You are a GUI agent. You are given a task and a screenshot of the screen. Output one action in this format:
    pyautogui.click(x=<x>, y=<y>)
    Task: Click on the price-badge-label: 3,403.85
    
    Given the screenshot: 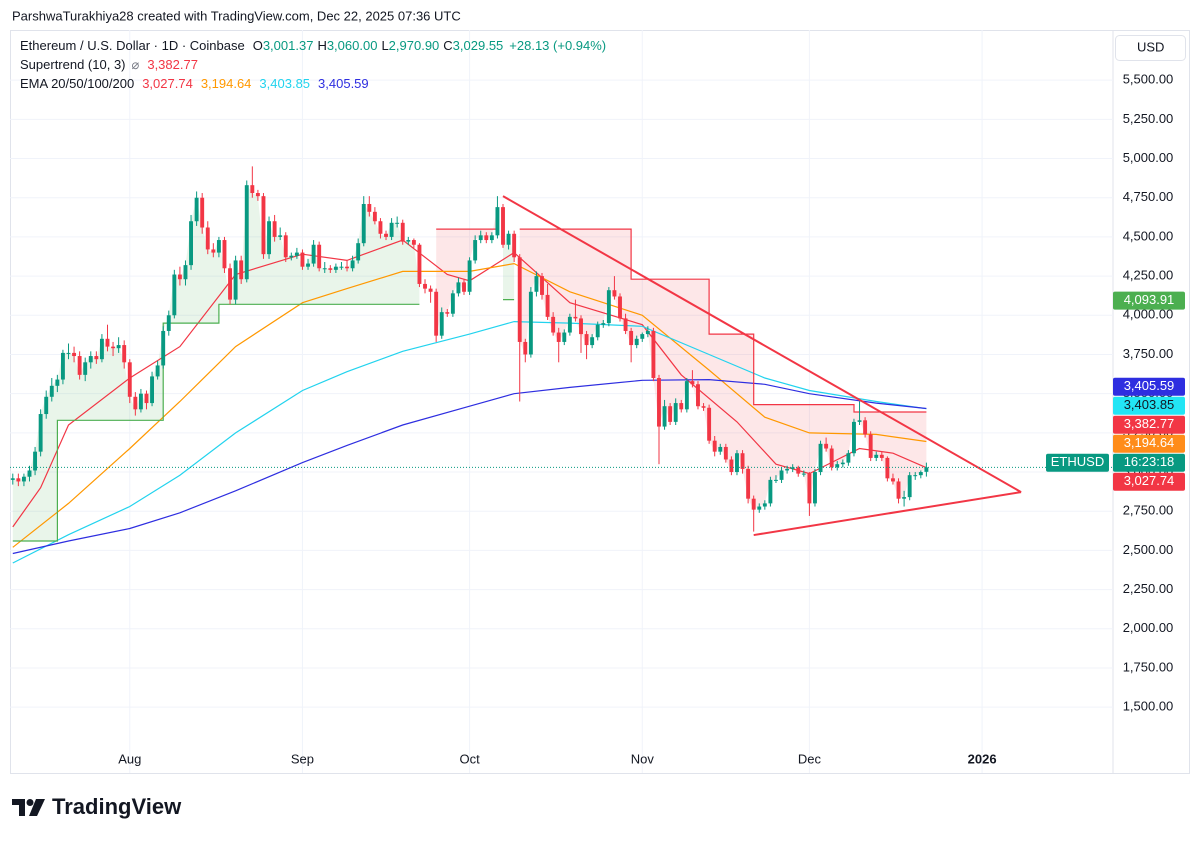 What is the action you would take?
    pyautogui.click(x=1149, y=404)
    